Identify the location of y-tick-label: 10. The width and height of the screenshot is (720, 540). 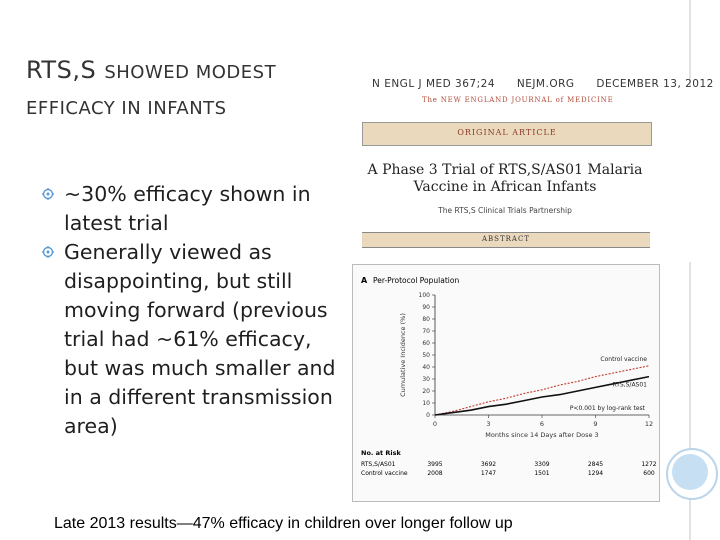
(426, 403).